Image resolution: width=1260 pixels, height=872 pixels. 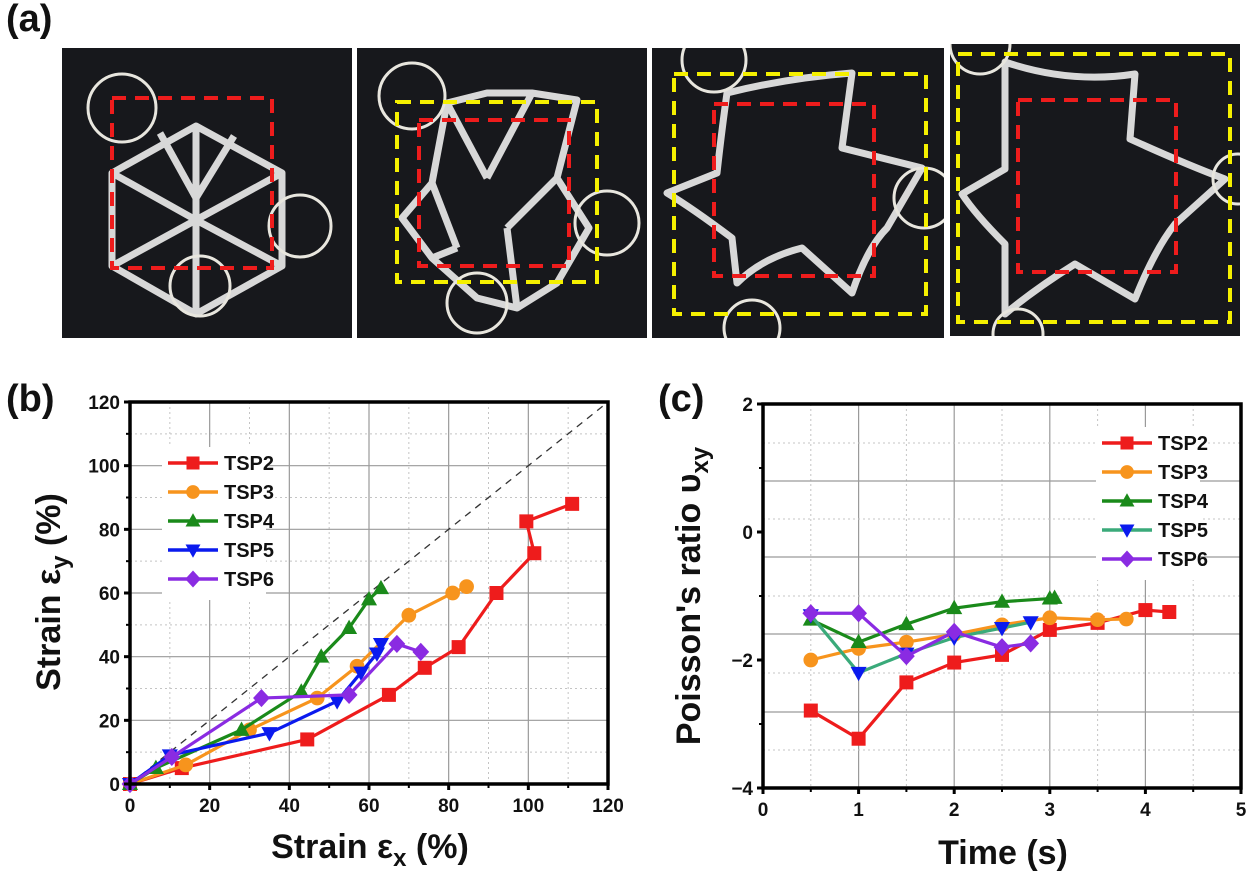 What do you see at coordinates (109, 658) in the screenshot?
I see `y-tick-label: 40` at bounding box center [109, 658].